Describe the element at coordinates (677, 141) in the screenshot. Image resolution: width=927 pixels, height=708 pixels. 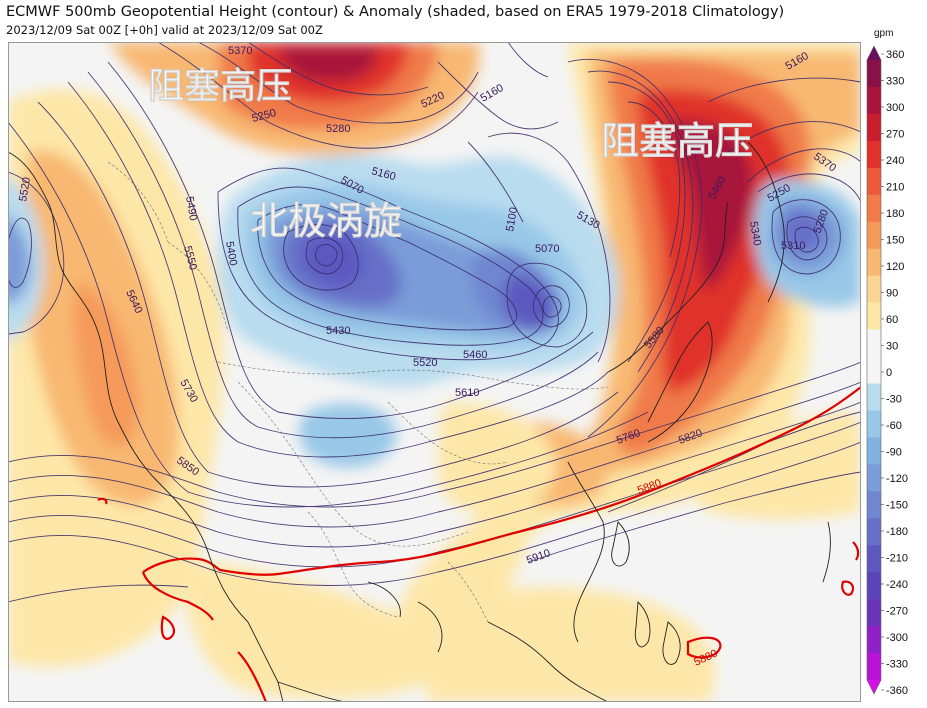
I see `blocking-high-label-right: 阻塞高压` at that location.